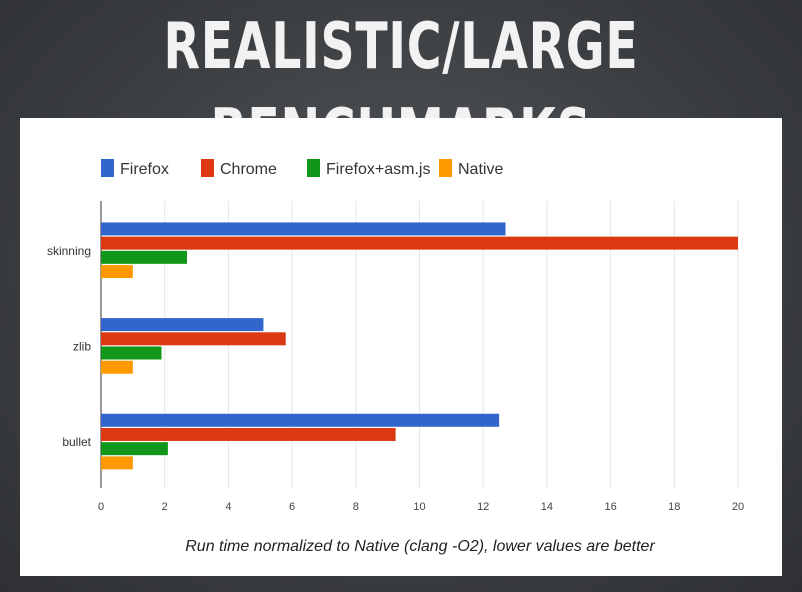  I want to click on y-category-label: zlib, so click(82, 347).